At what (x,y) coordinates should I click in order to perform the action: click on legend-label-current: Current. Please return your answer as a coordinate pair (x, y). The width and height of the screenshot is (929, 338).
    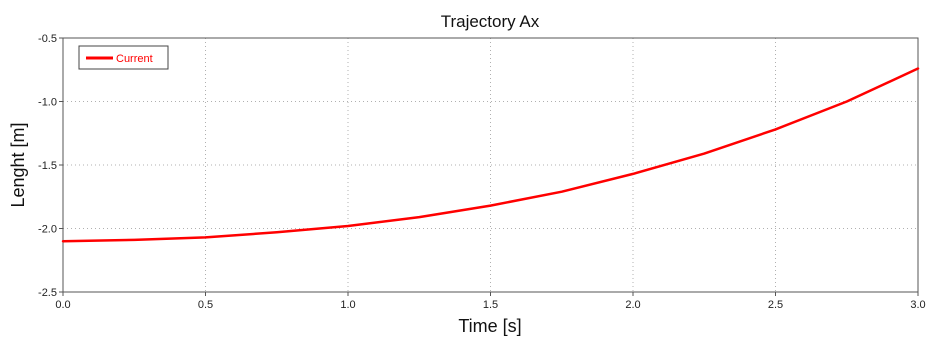
    Looking at the image, I should click on (134, 59).